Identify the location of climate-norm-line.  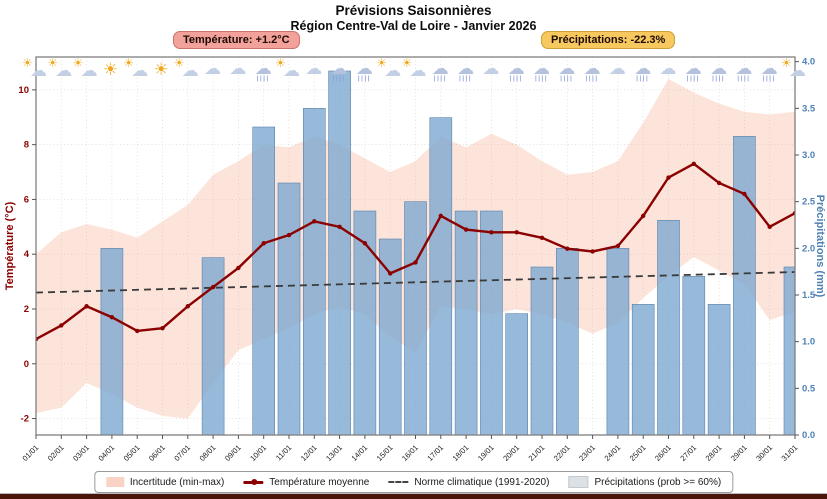
(415, 282).